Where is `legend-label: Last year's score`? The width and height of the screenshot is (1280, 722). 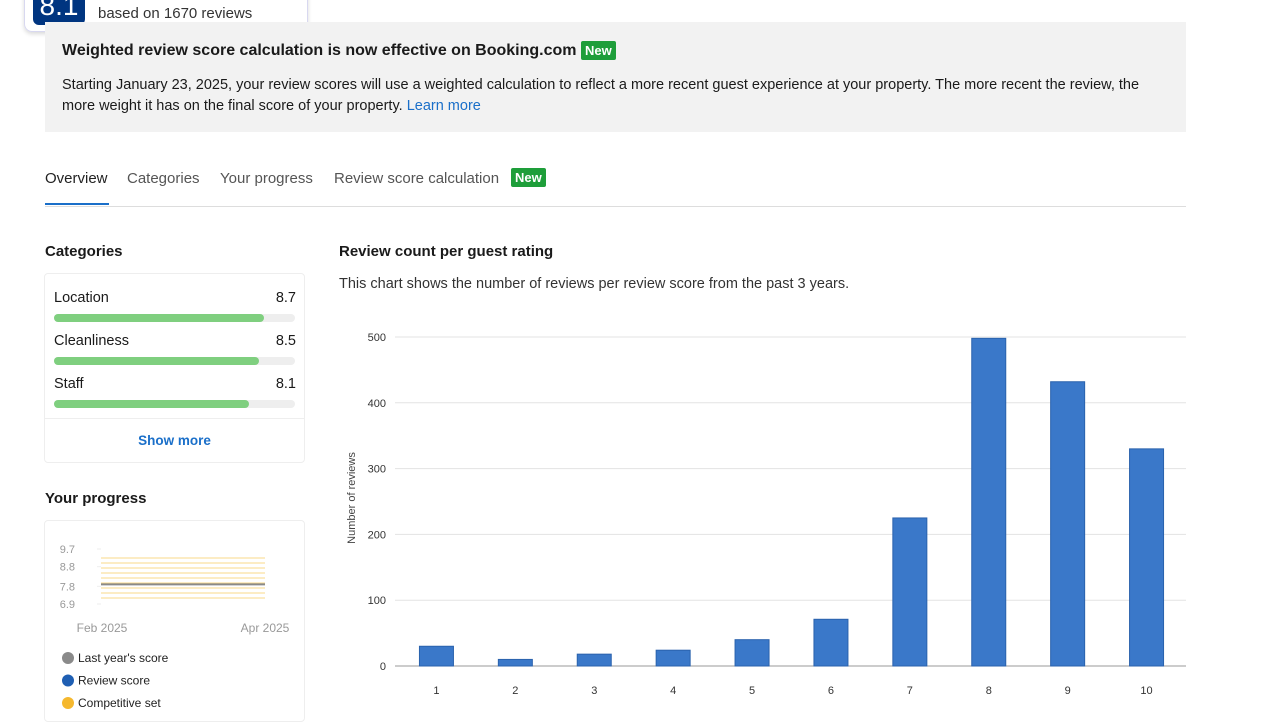 legend-label: Last year's score is located at coordinates (123, 658).